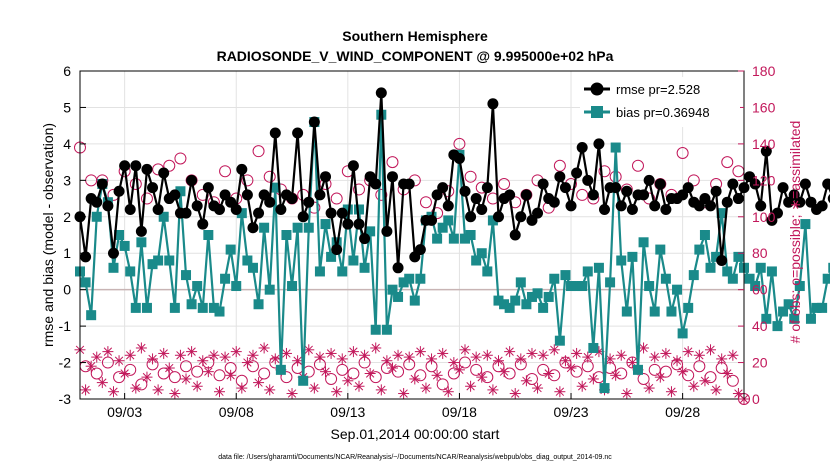 The width and height of the screenshot is (830, 475). What do you see at coordinates (660, 102) in the screenshot?
I see `legend: rmse pr=2.528 bias pr=0.36948` at bounding box center [660, 102].